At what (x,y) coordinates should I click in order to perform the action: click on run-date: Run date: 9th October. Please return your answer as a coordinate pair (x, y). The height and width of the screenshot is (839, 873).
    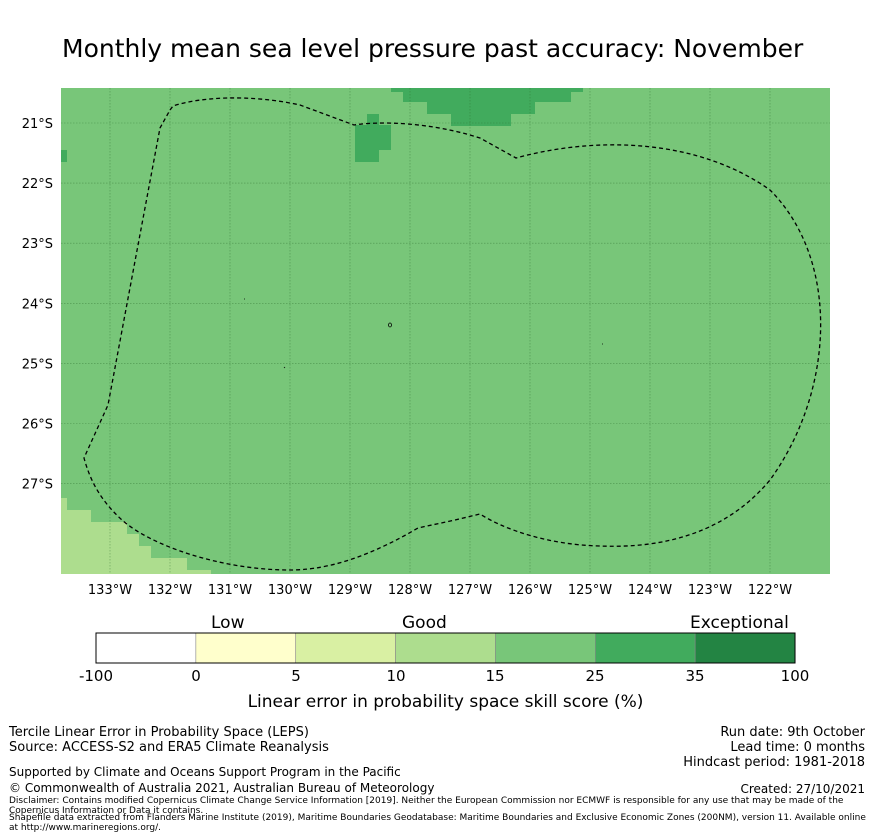
    Looking at the image, I should click on (792, 732).